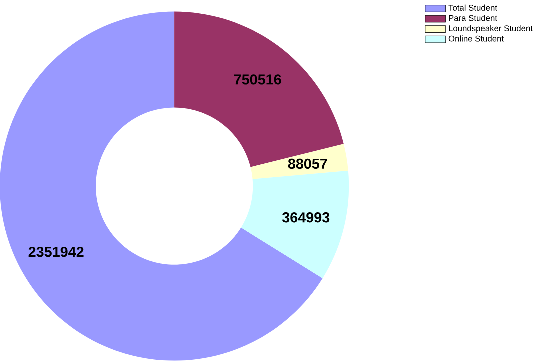  What do you see at coordinates (476, 39) in the screenshot?
I see `legend-label: Online Student` at bounding box center [476, 39].